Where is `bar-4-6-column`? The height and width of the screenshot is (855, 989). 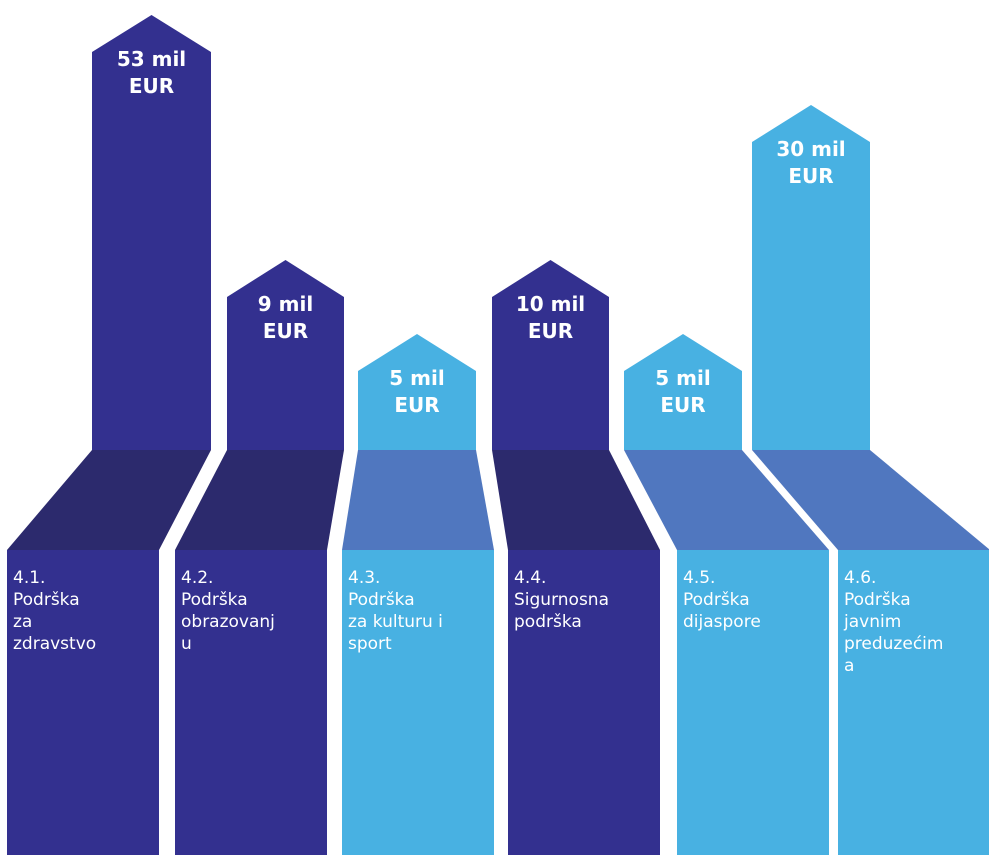
bar-4-6-column is located at coordinates (913, 702).